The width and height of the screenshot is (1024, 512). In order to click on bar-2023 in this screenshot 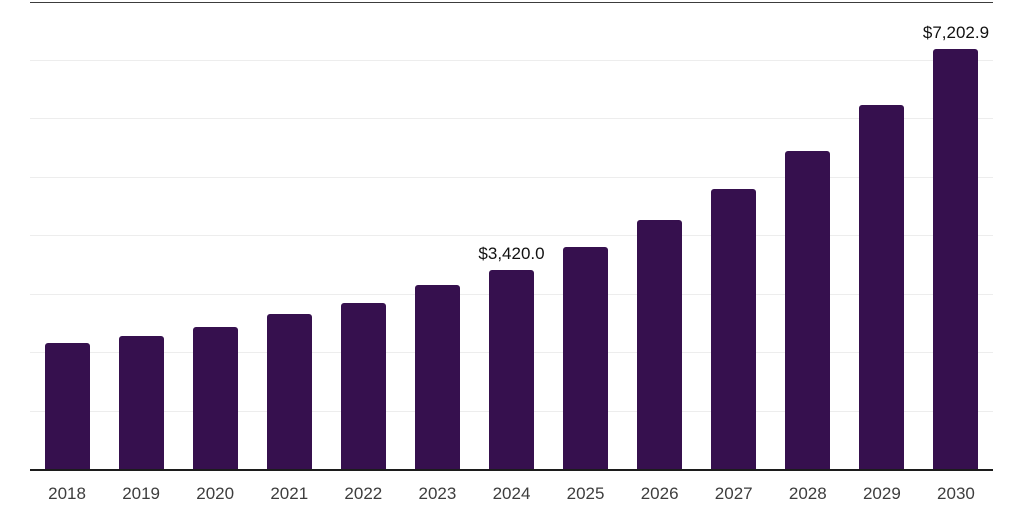, I will do `click(437, 377)`.